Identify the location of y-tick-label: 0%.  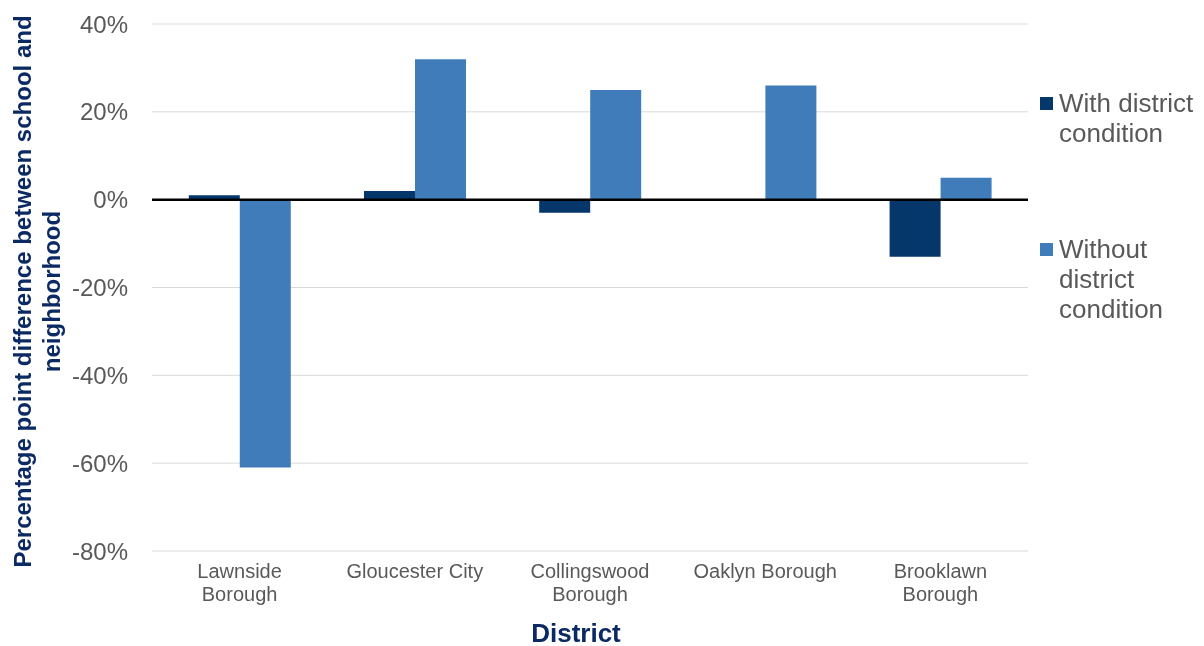
(110, 200).